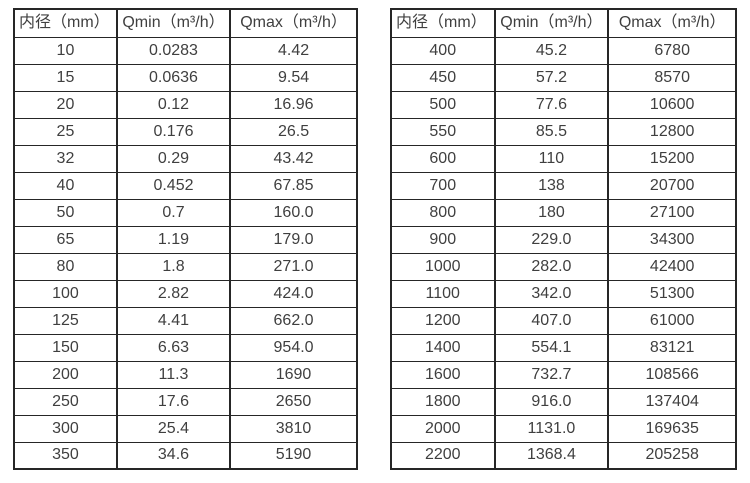 The image size is (750, 483). Describe the element at coordinates (443, 212) in the screenshot. I see `cell-diameter: 800` at that location.